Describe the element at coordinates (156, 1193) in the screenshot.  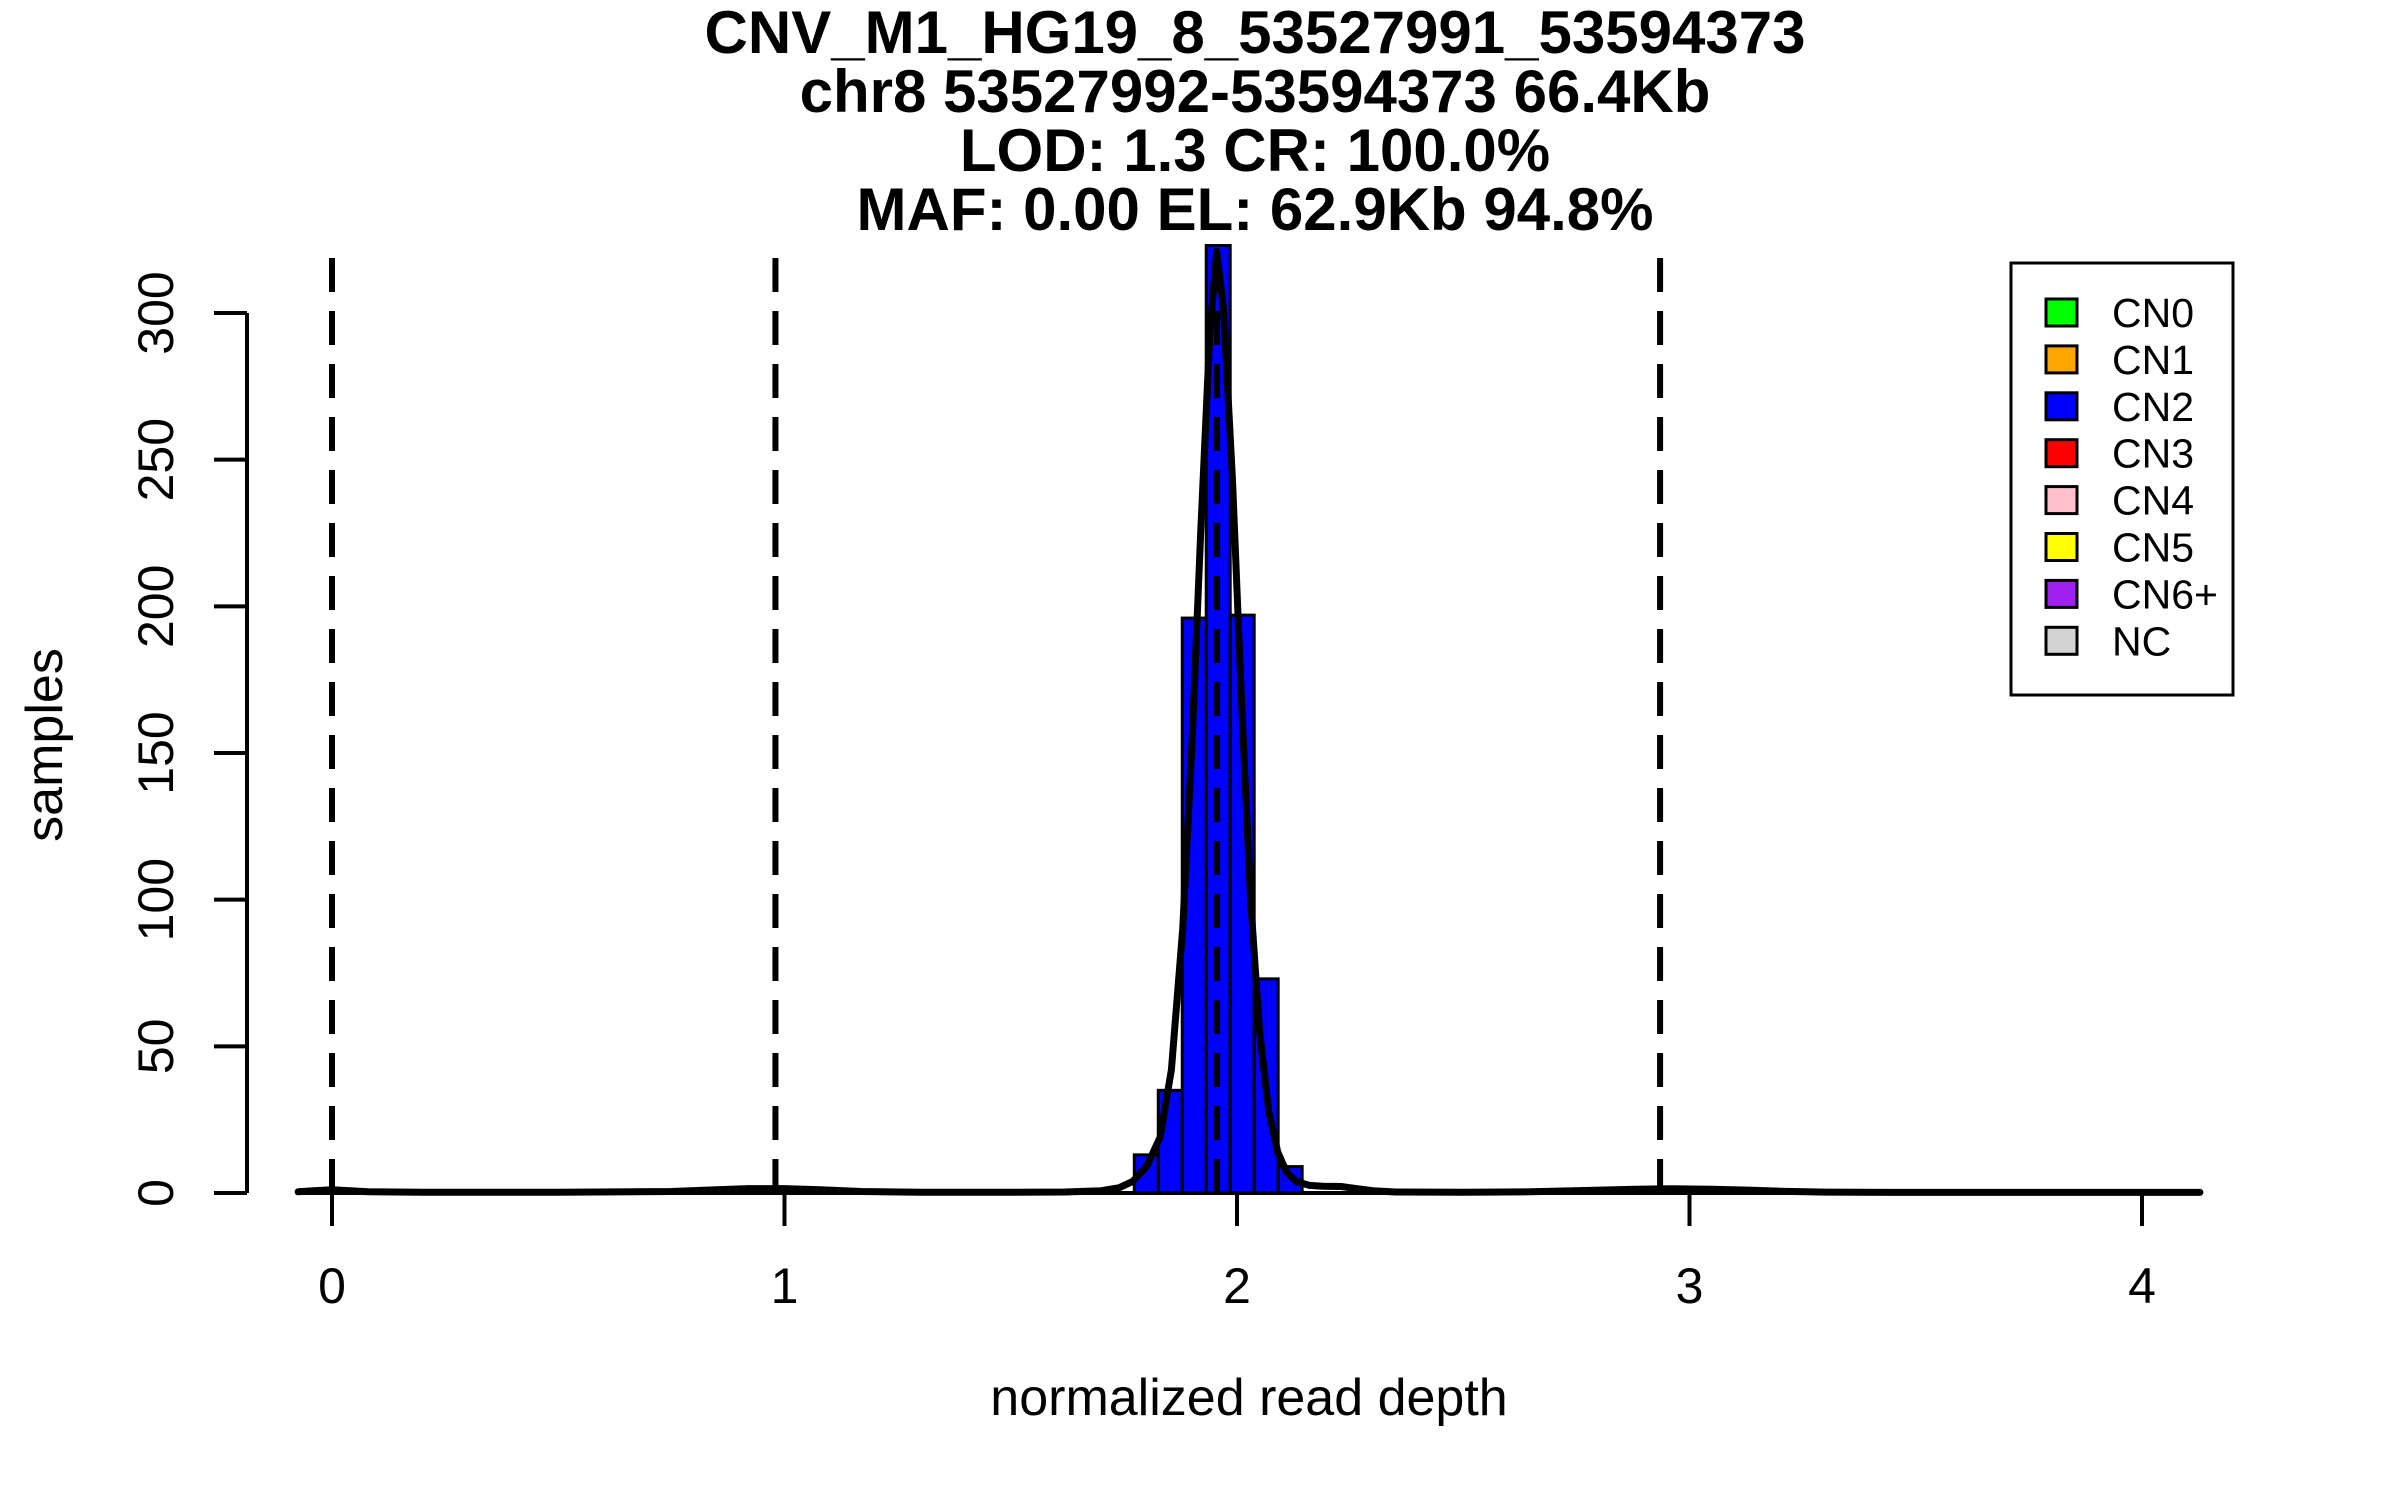
I see `y-tick-label: 0` at that location.